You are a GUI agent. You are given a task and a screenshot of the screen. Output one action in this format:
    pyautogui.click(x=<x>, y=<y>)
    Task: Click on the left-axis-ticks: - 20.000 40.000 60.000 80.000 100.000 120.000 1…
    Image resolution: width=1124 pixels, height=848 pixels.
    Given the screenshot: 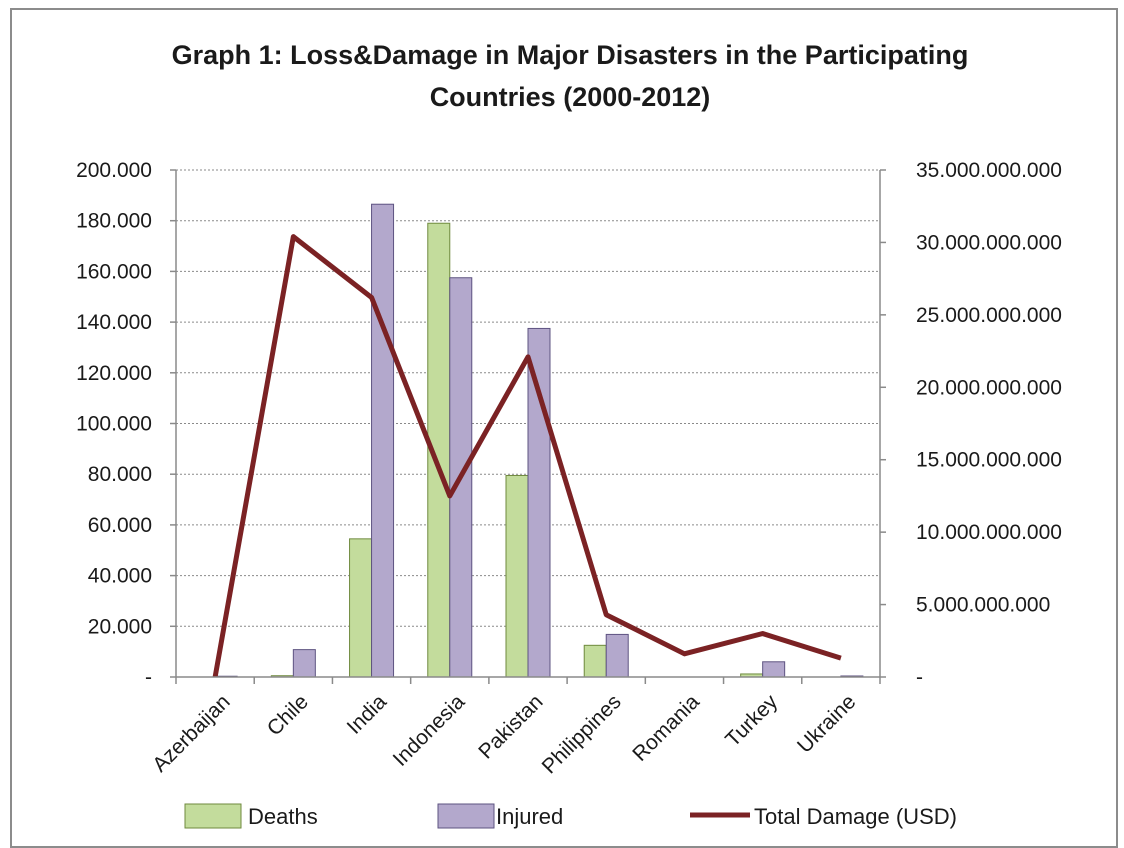 What is the action you would take?
    pyautogui.click(x=126, y=424)
    